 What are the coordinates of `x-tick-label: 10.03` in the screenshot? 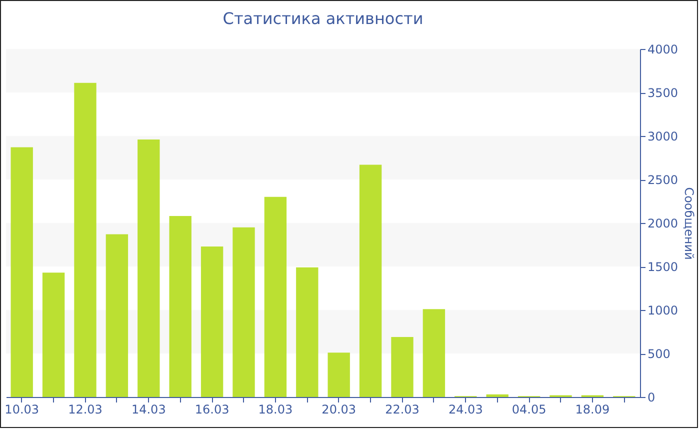 It's located at (22, 409).